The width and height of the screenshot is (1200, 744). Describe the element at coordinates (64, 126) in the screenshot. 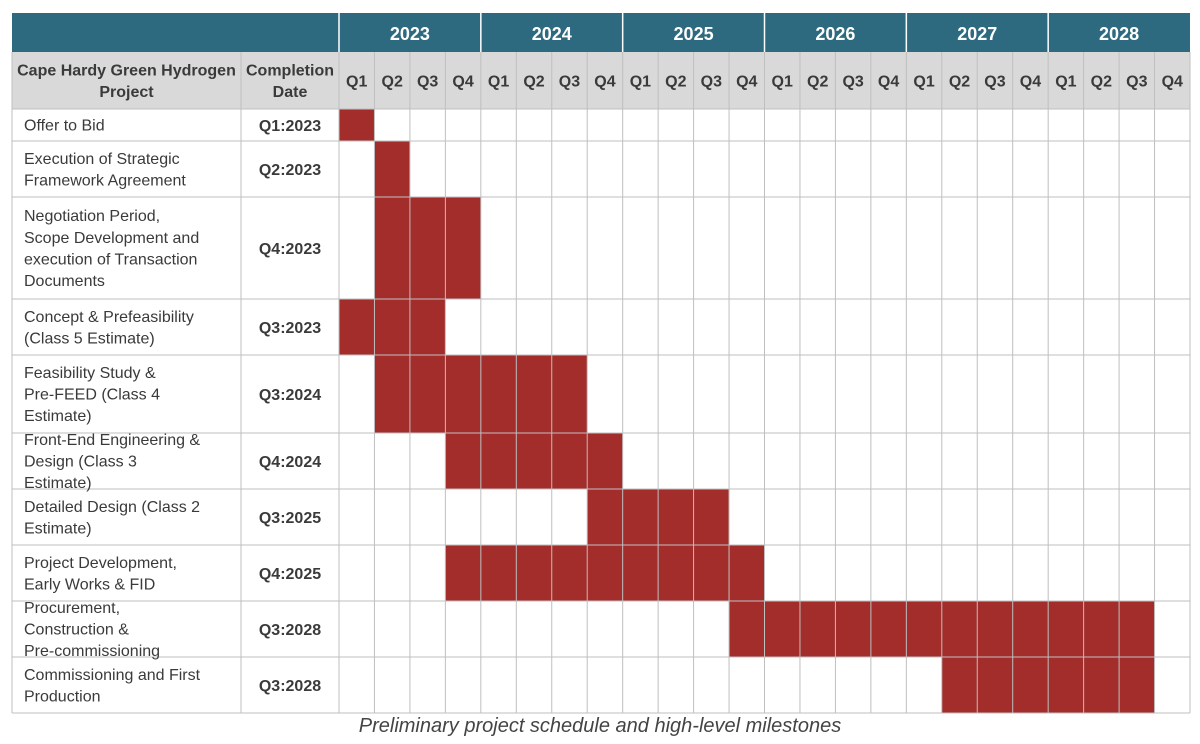

I see `task-name: Offer to Bid` at that location.